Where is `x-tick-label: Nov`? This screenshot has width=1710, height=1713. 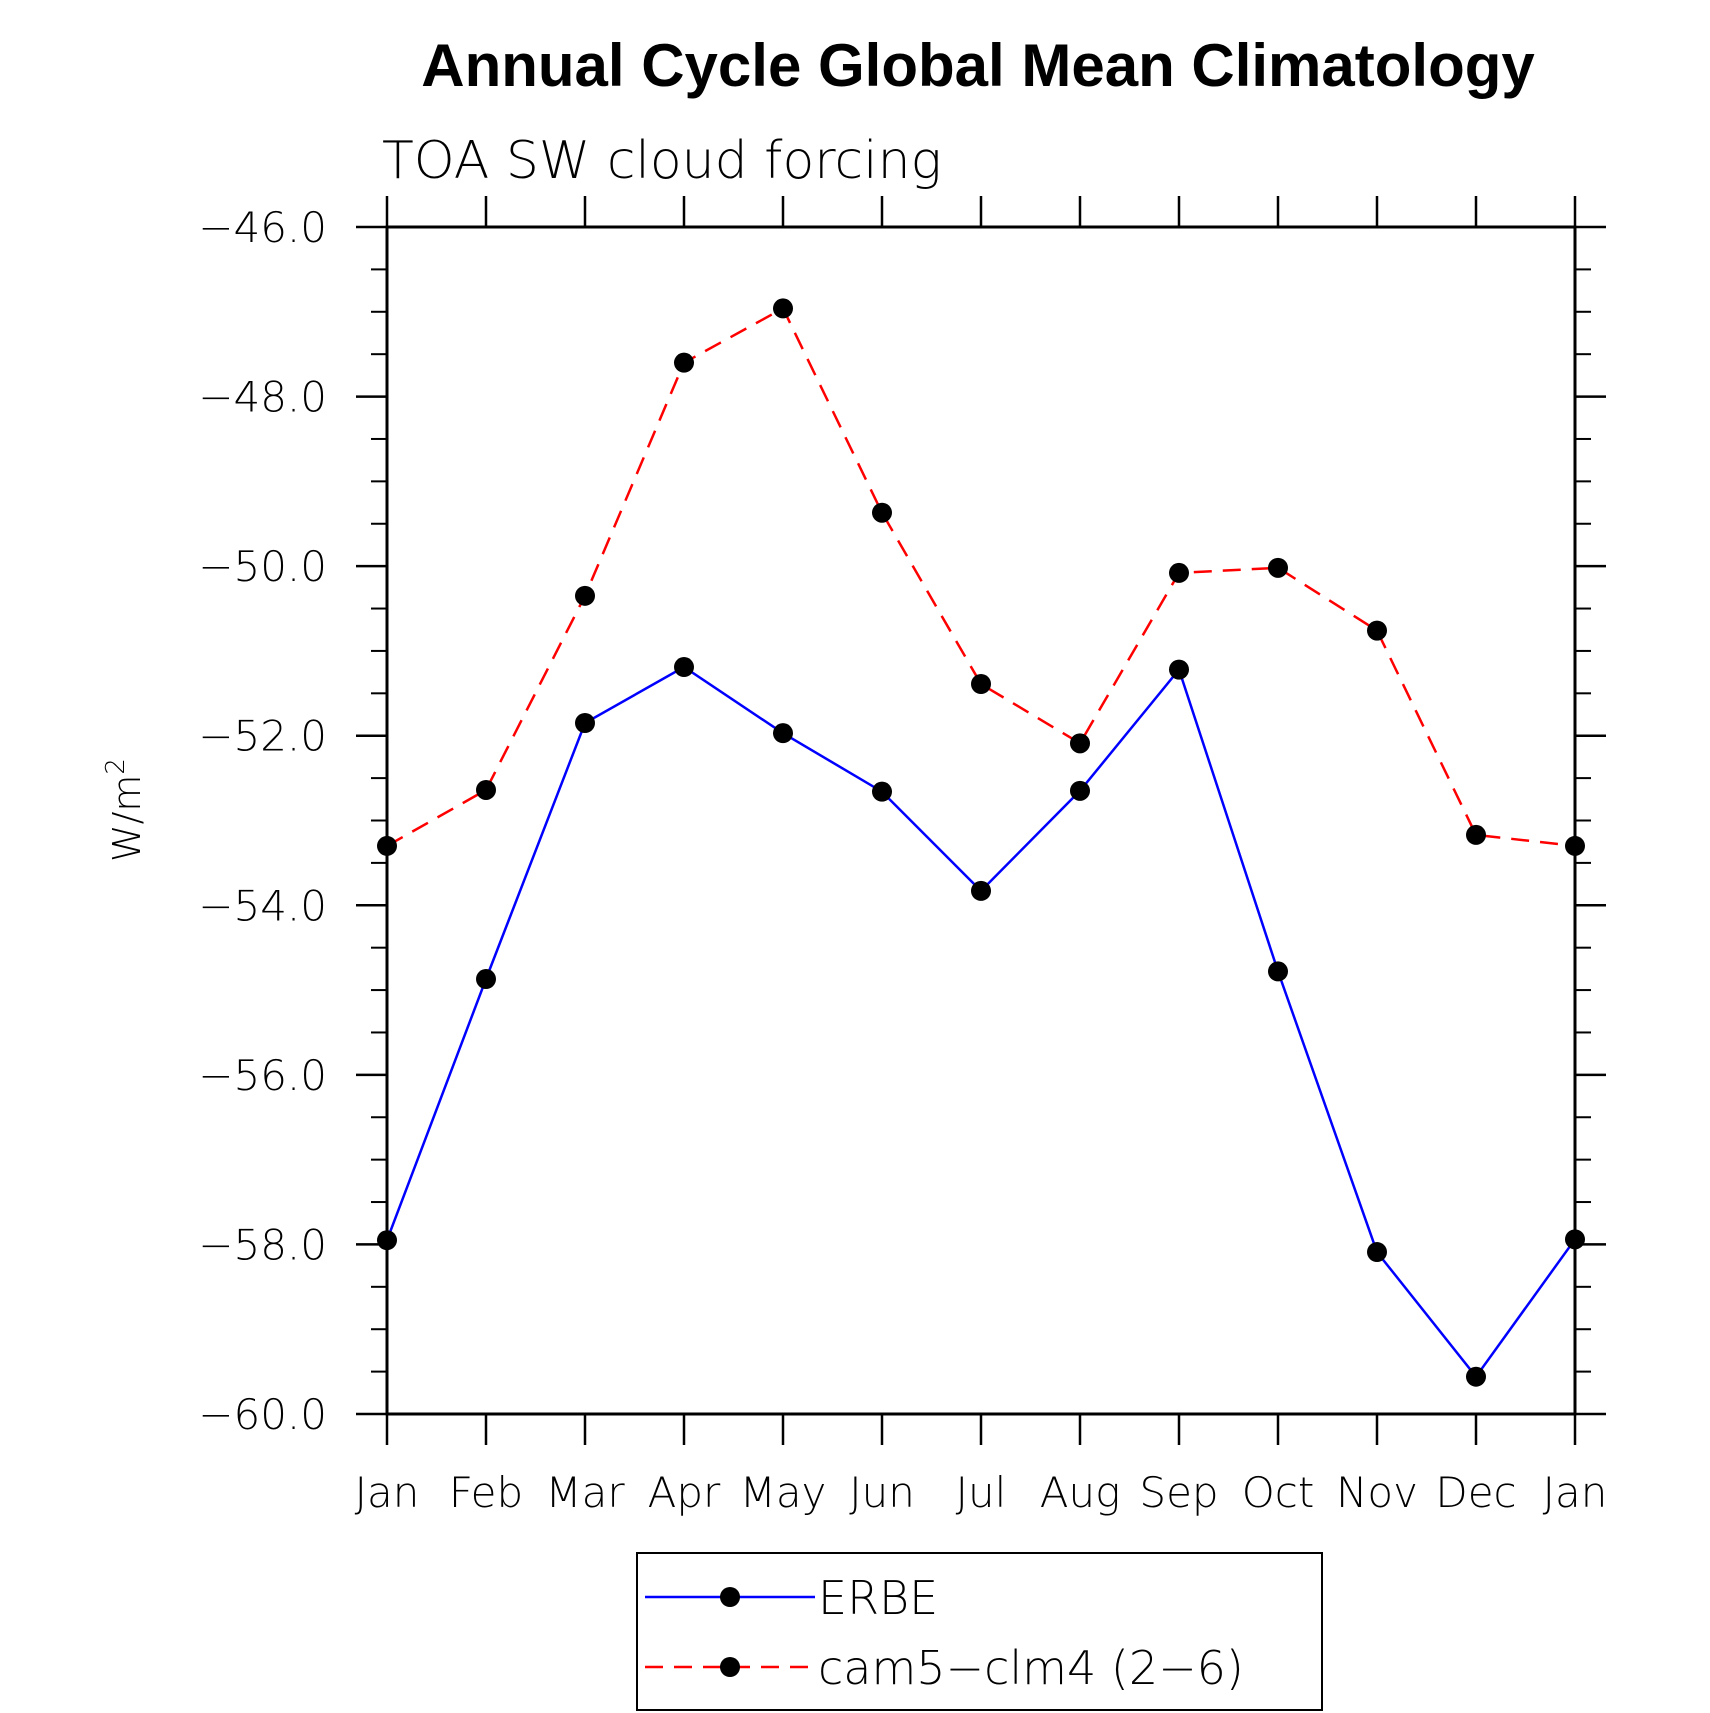 x-tick-label: Nov is located at coordinates (1377, 1492).